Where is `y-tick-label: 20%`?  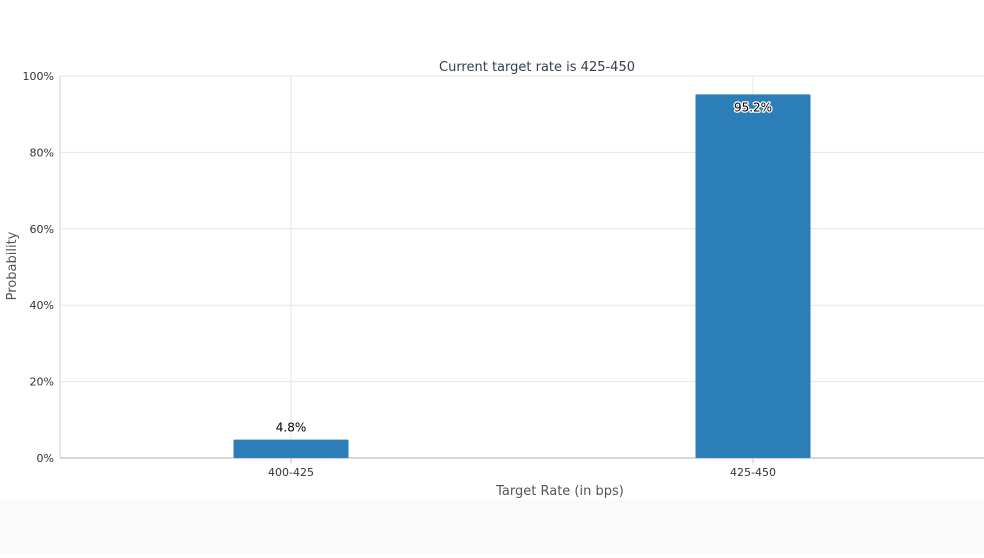 y-tick-label: 20% is located at coordinates (42, 382).